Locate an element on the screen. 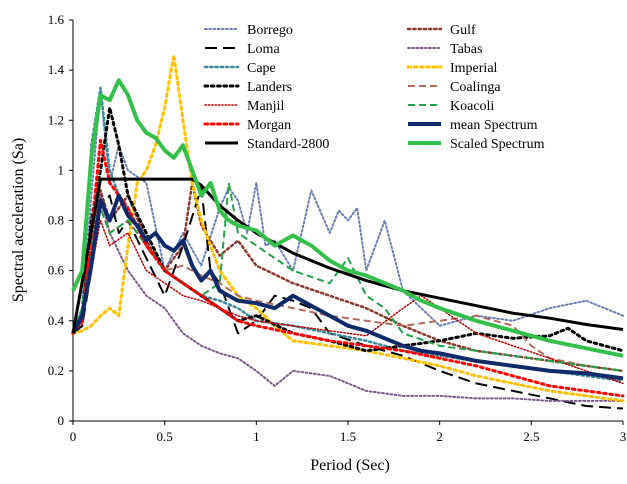 The image size is (627, 484). legend-label: Koacoli is located at coordinates (472, 106).